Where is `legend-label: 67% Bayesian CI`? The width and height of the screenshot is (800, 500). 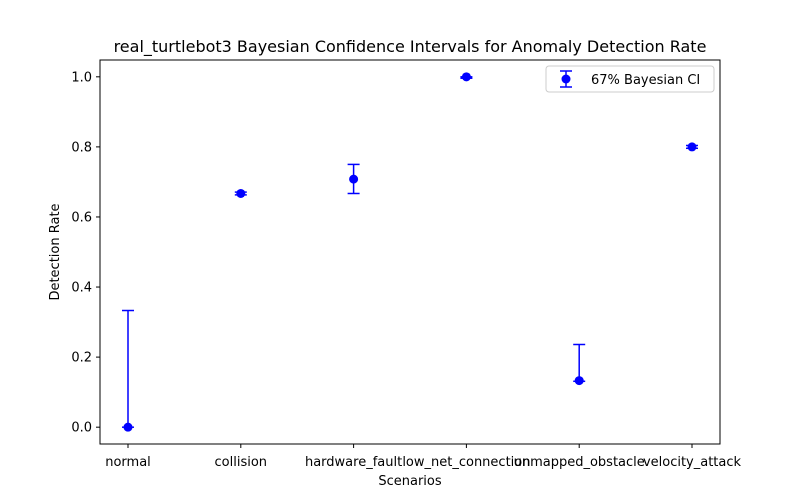 legend-label: 67% Bayesian CI is located at coordinates (645, 80).